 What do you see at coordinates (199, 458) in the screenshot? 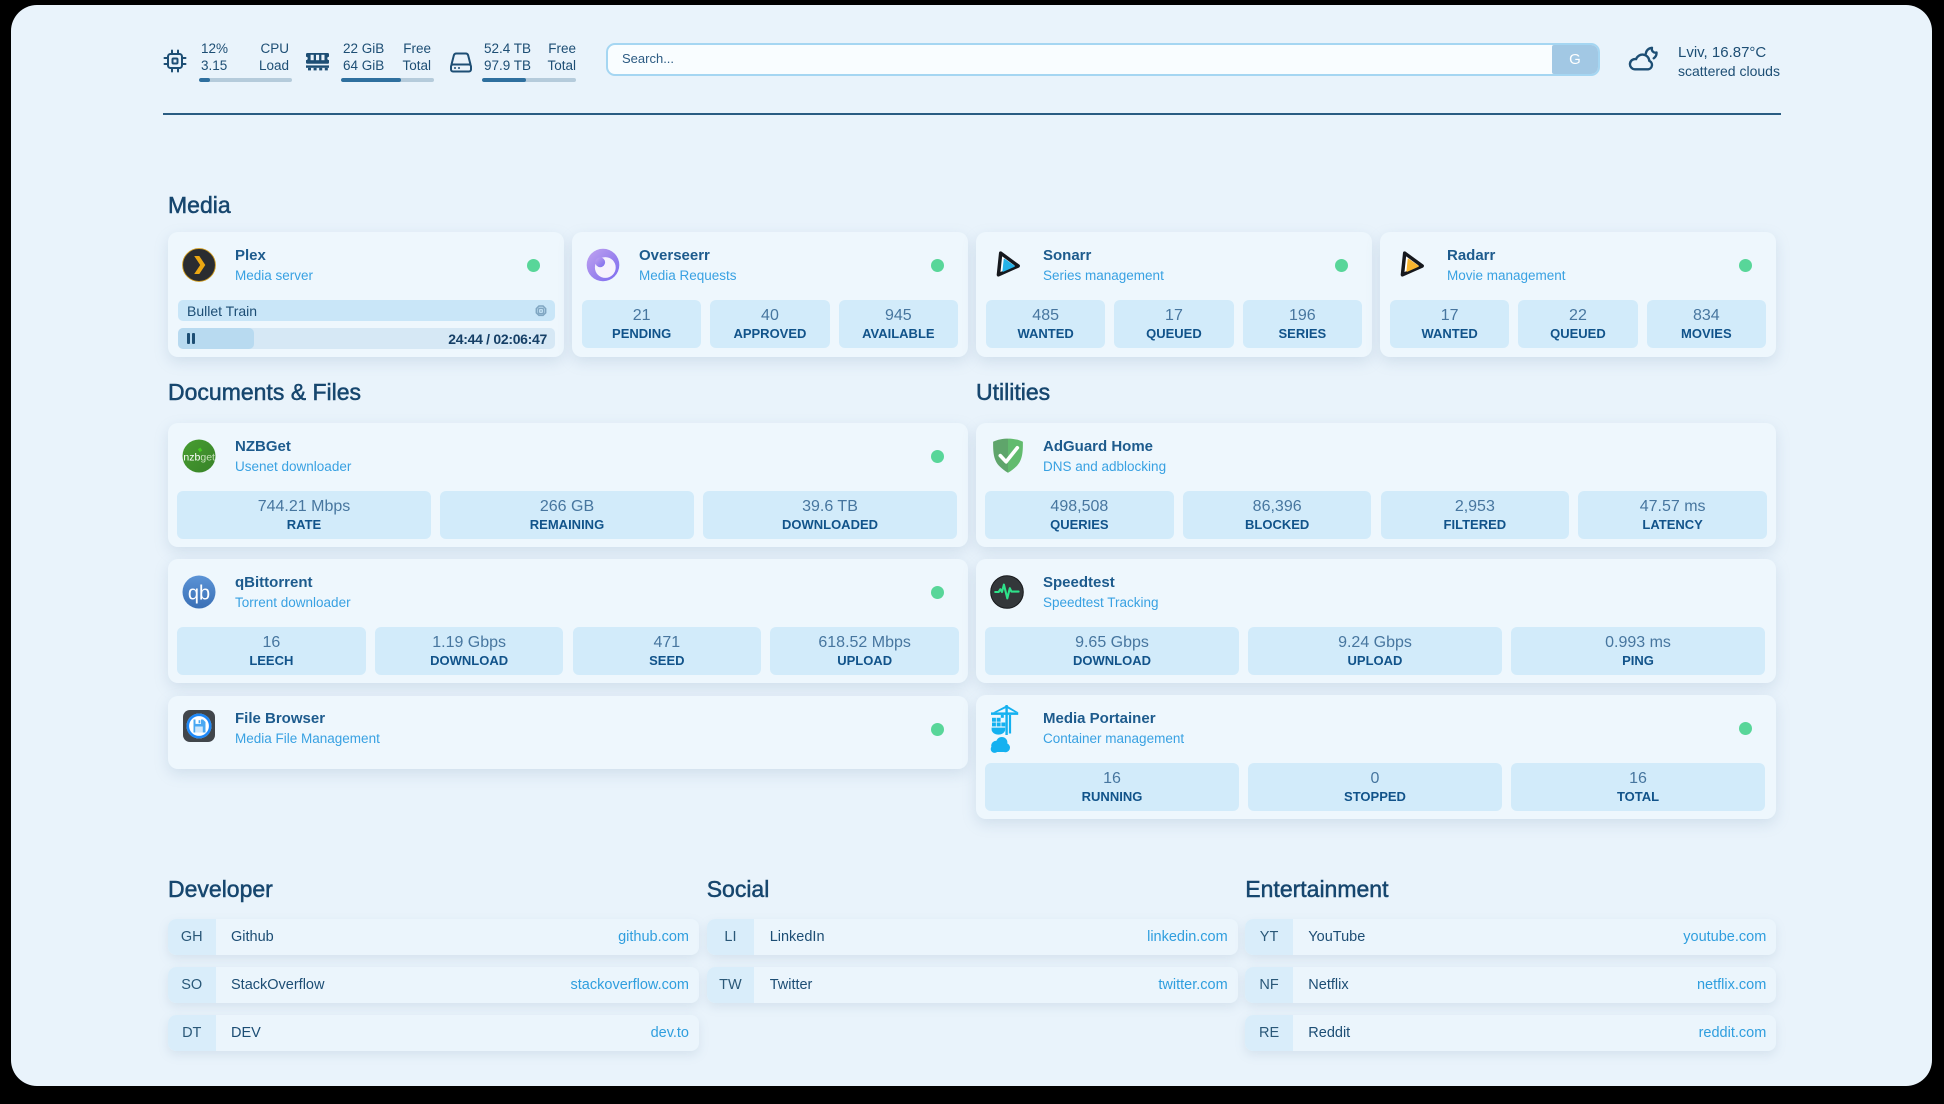
I see `svg-text: nzbget` at bounding box center [199, 458].